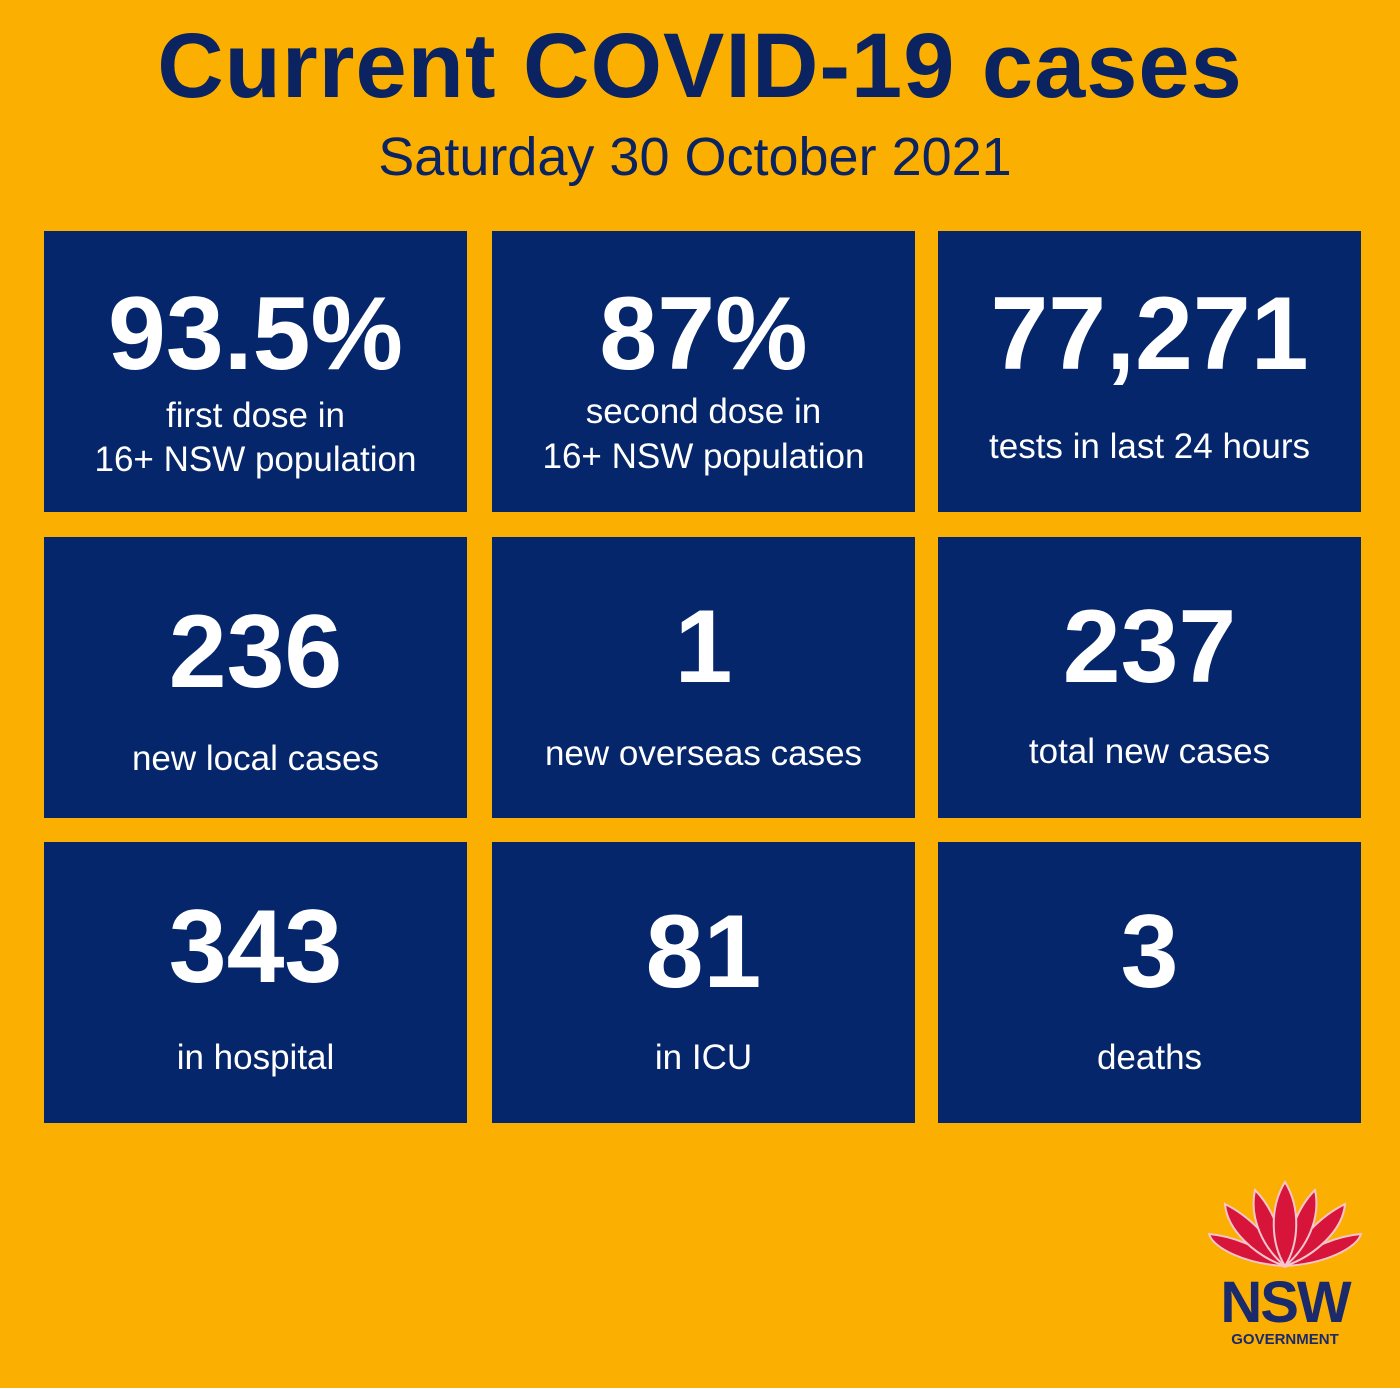 This screenshot has width=1400, height=1388. Describe the element at coordinates (255, 652) in the screenshot. I see `tile-value: 236` at that location.